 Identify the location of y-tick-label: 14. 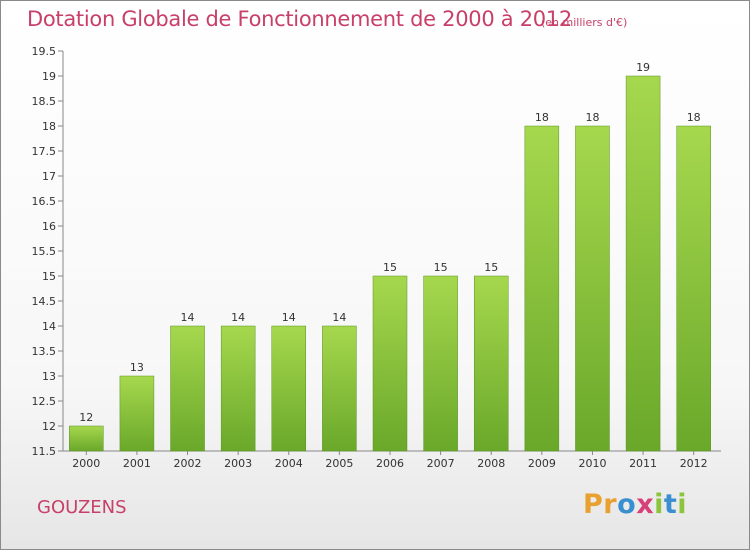
(49, 326).